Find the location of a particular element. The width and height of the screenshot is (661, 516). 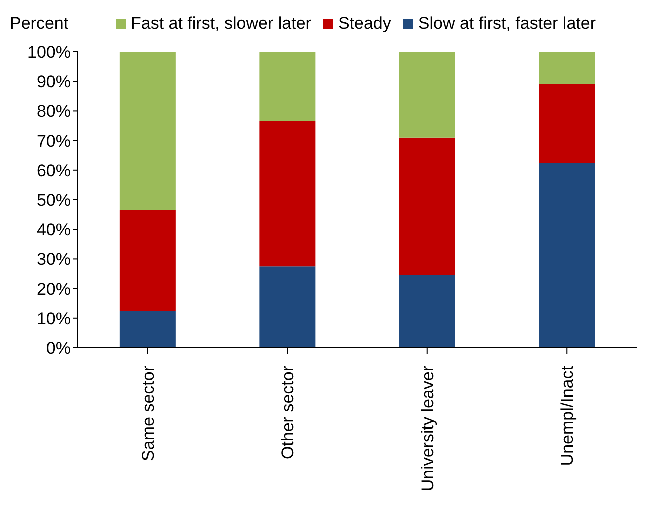

legend-label: Fast at first, slower later is located at coordinates (221, 24).